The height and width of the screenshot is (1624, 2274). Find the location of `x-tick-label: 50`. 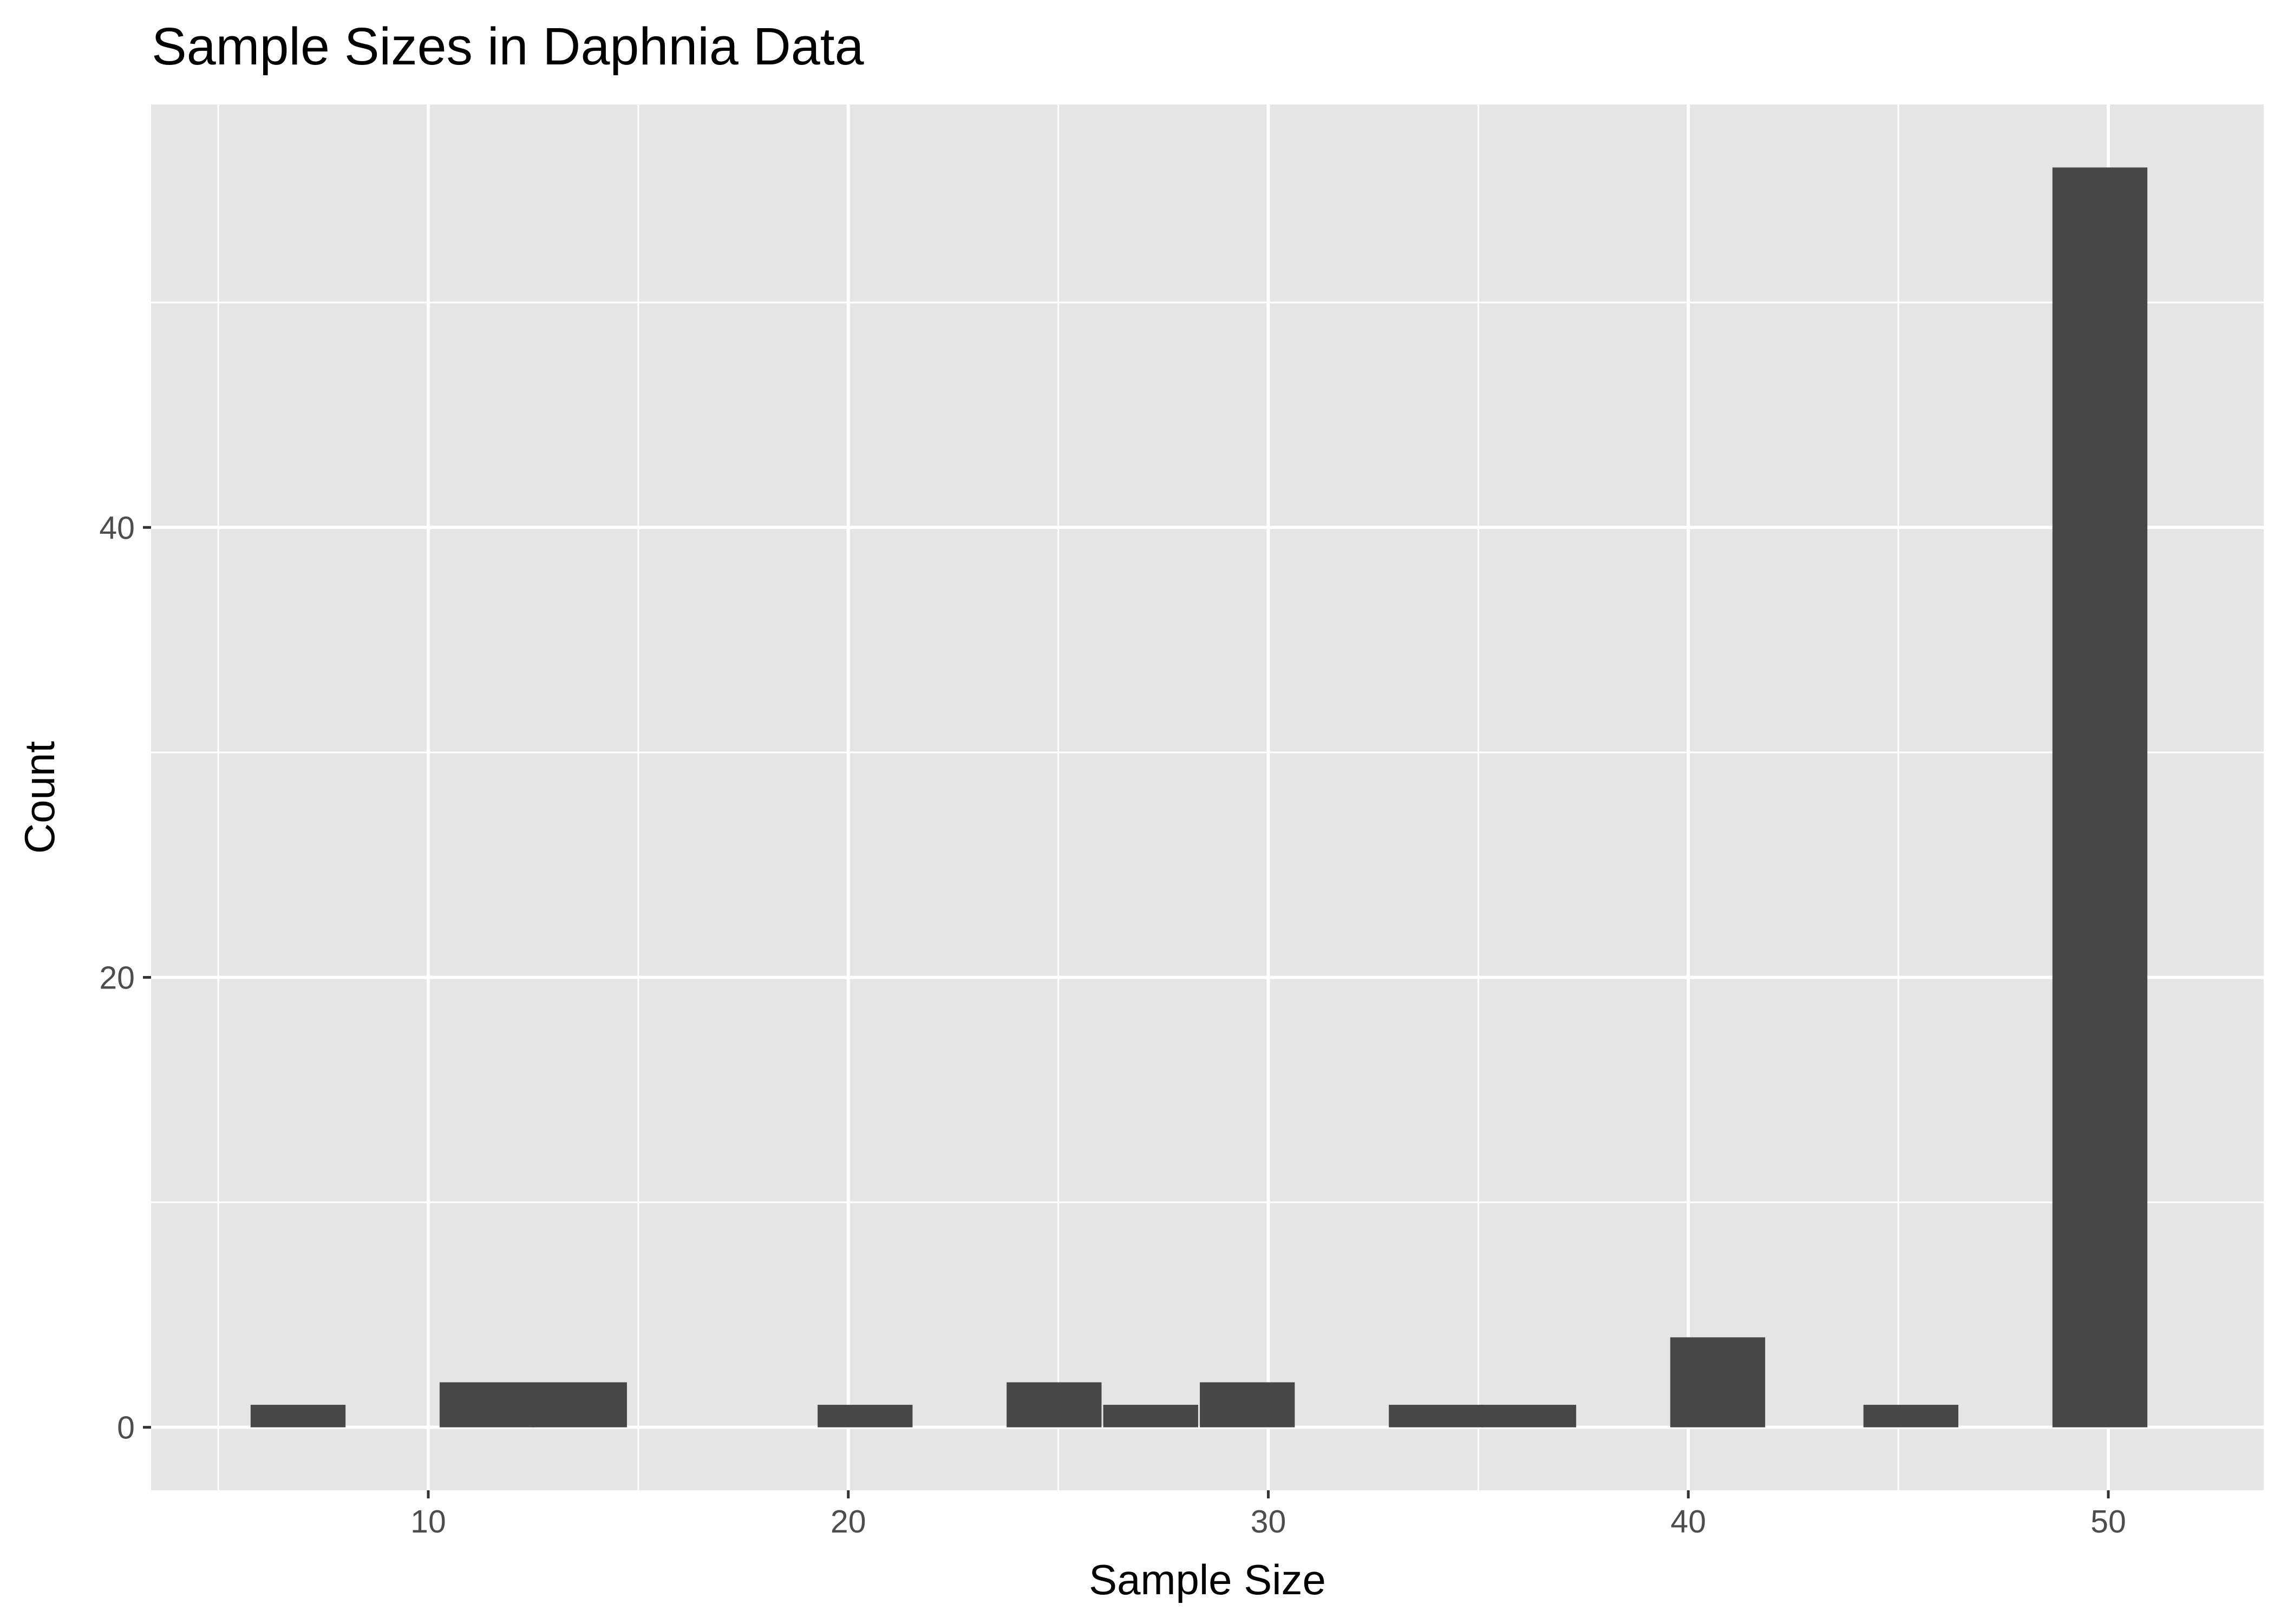

x-tick-label: 50 is located at coordinates (2108, 1522).